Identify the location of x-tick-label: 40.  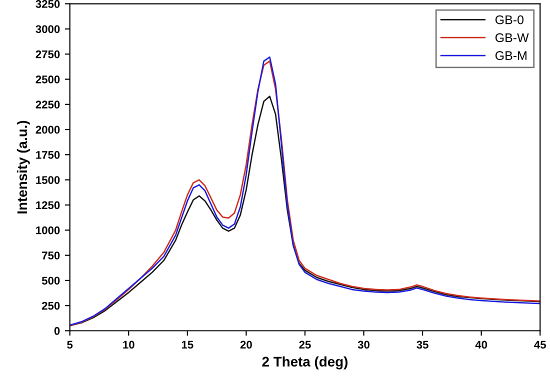
(481, 344).